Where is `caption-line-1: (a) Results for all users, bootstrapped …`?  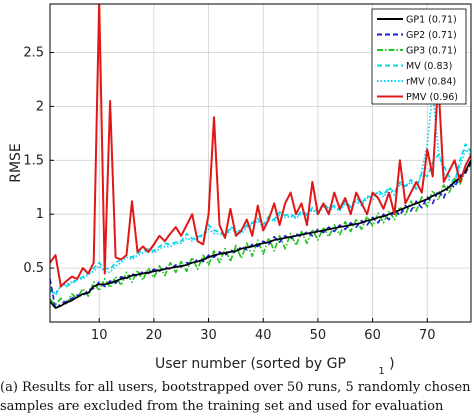
caption-line-1: (a) Results for all users, bootstrapped … is located at coordinates (235, 387).